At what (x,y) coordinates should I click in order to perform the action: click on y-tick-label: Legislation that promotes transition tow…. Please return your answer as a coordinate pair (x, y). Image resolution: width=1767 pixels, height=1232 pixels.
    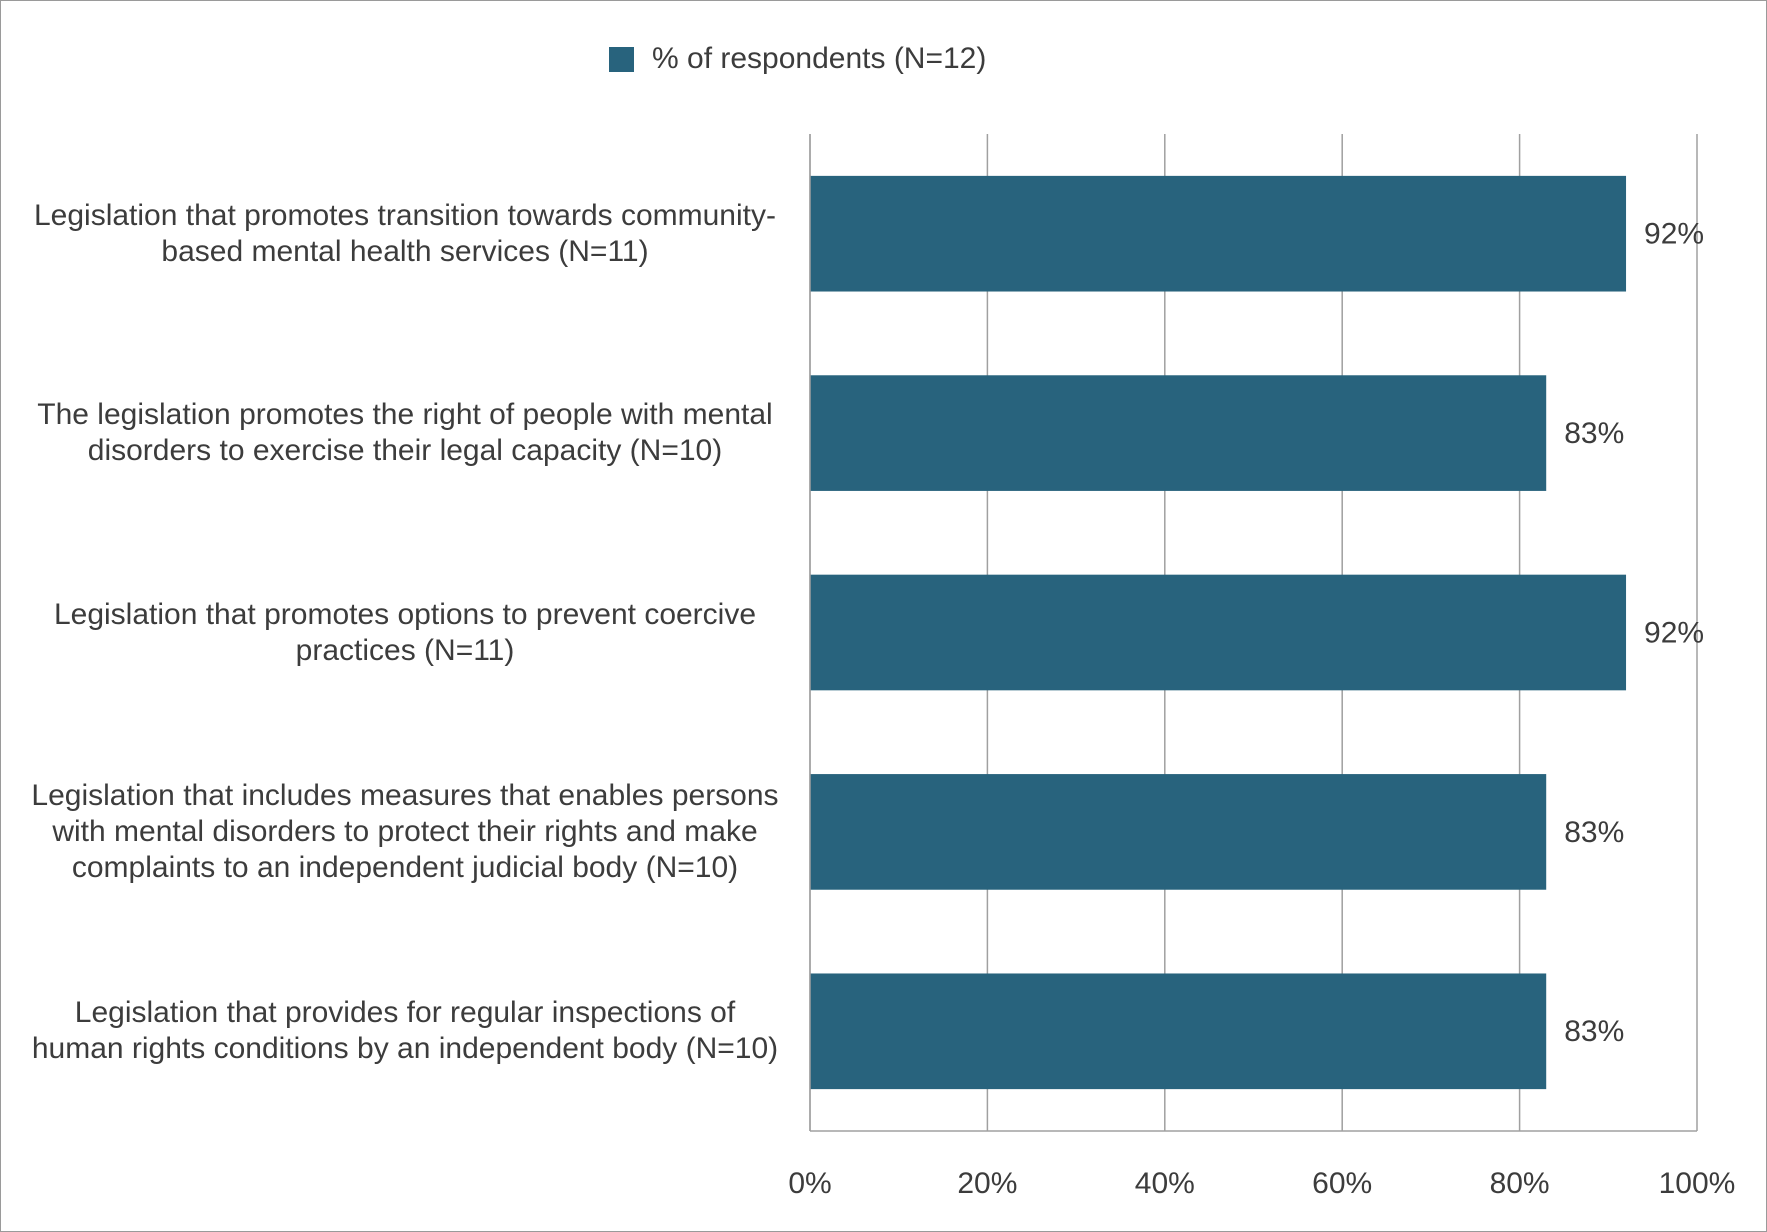
    Looking at the image, I should click on (404, 233).